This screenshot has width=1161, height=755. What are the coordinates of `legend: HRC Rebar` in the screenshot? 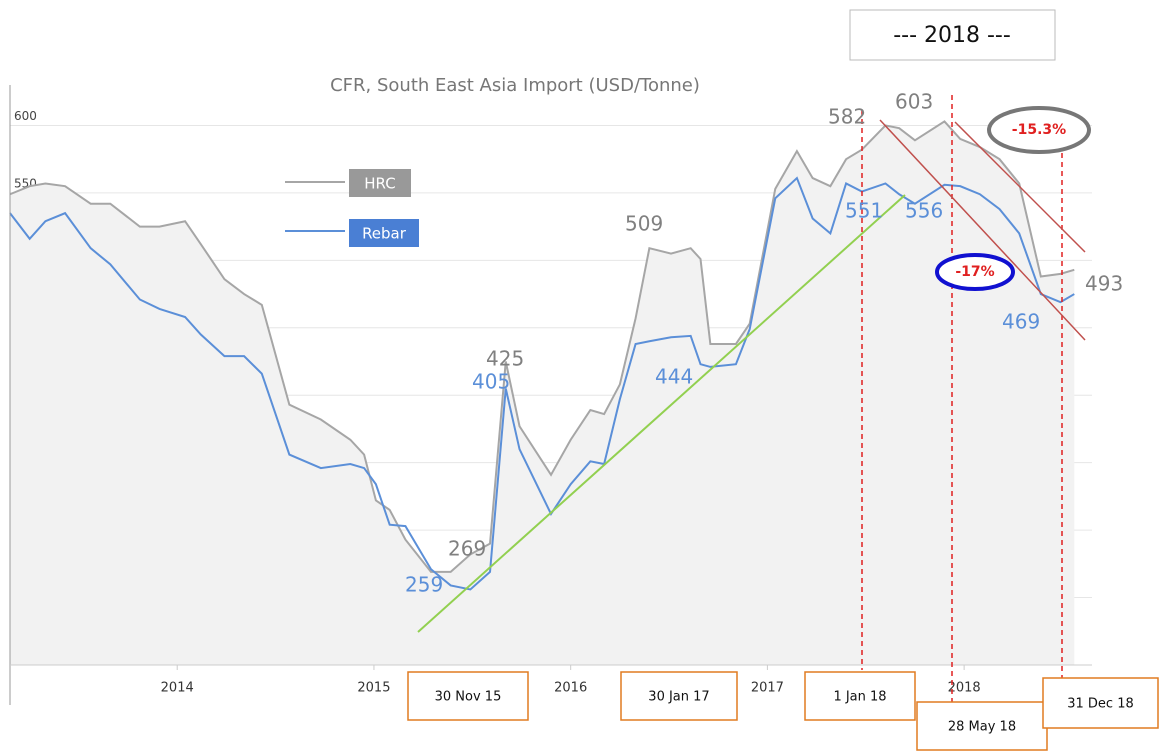 It's located at (352, 208).